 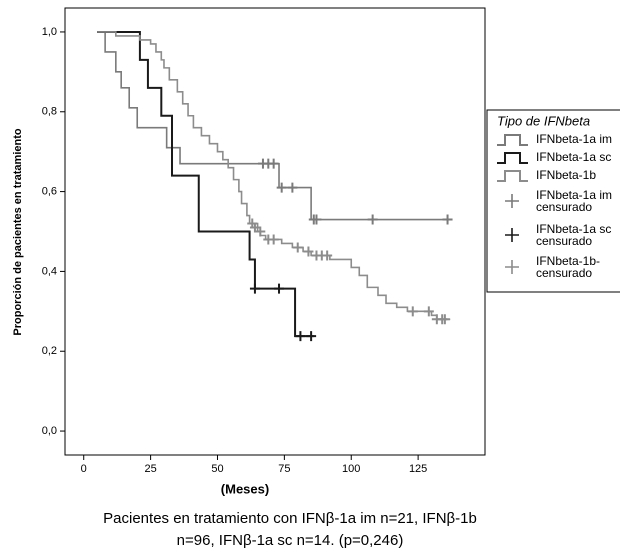 What do you see at coordinates (150, 469) in the screenshot?
I see `x-tick-label: 25` at bounding box center [150, 469].